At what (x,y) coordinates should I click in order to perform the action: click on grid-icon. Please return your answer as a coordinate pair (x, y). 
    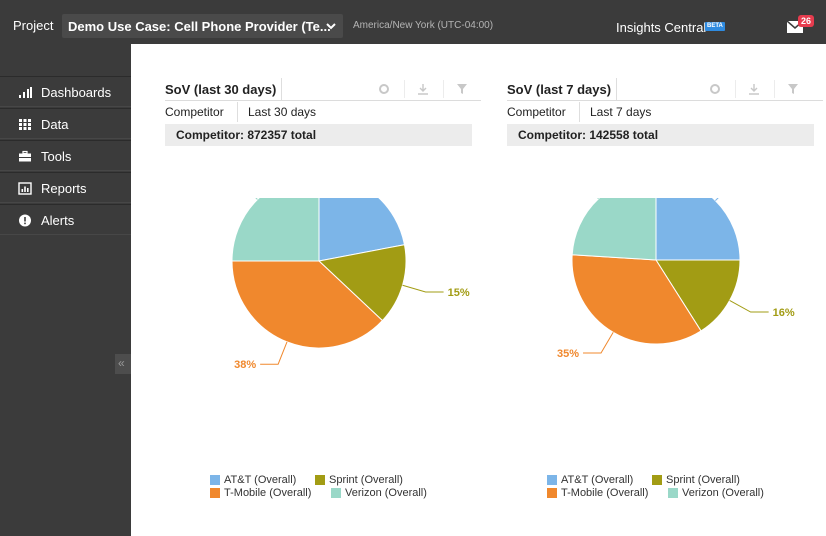
    Looking at the image, I should click on (25, 124).